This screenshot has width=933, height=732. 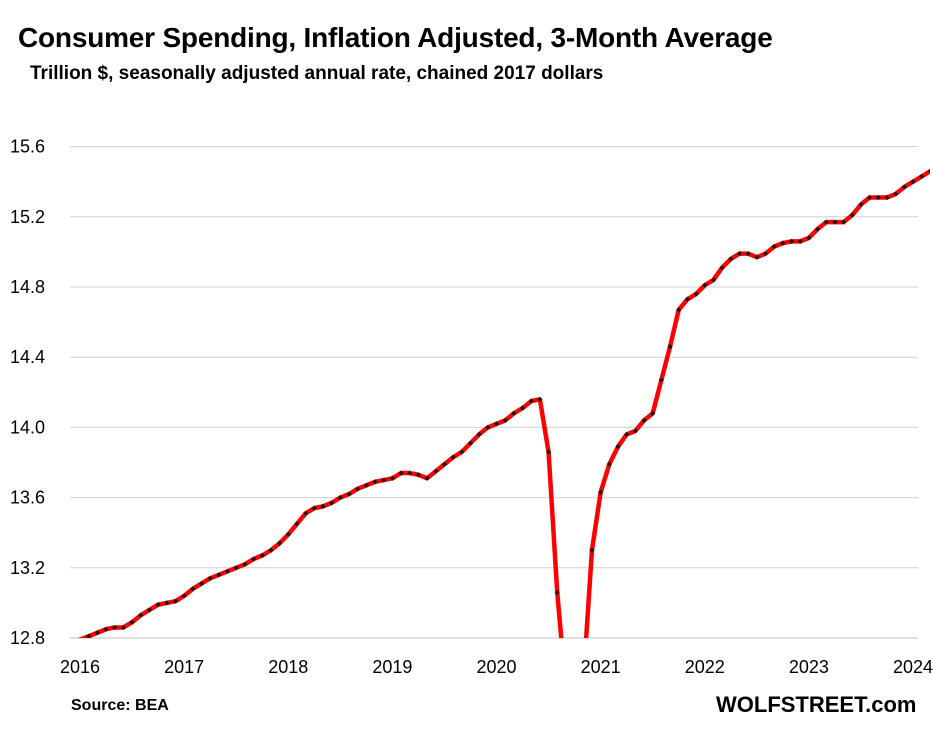 What do you see at coordinates (27, 357) in the screenshot?
I see `y-tick-label: 14.4` at bounding box center [27, 357].